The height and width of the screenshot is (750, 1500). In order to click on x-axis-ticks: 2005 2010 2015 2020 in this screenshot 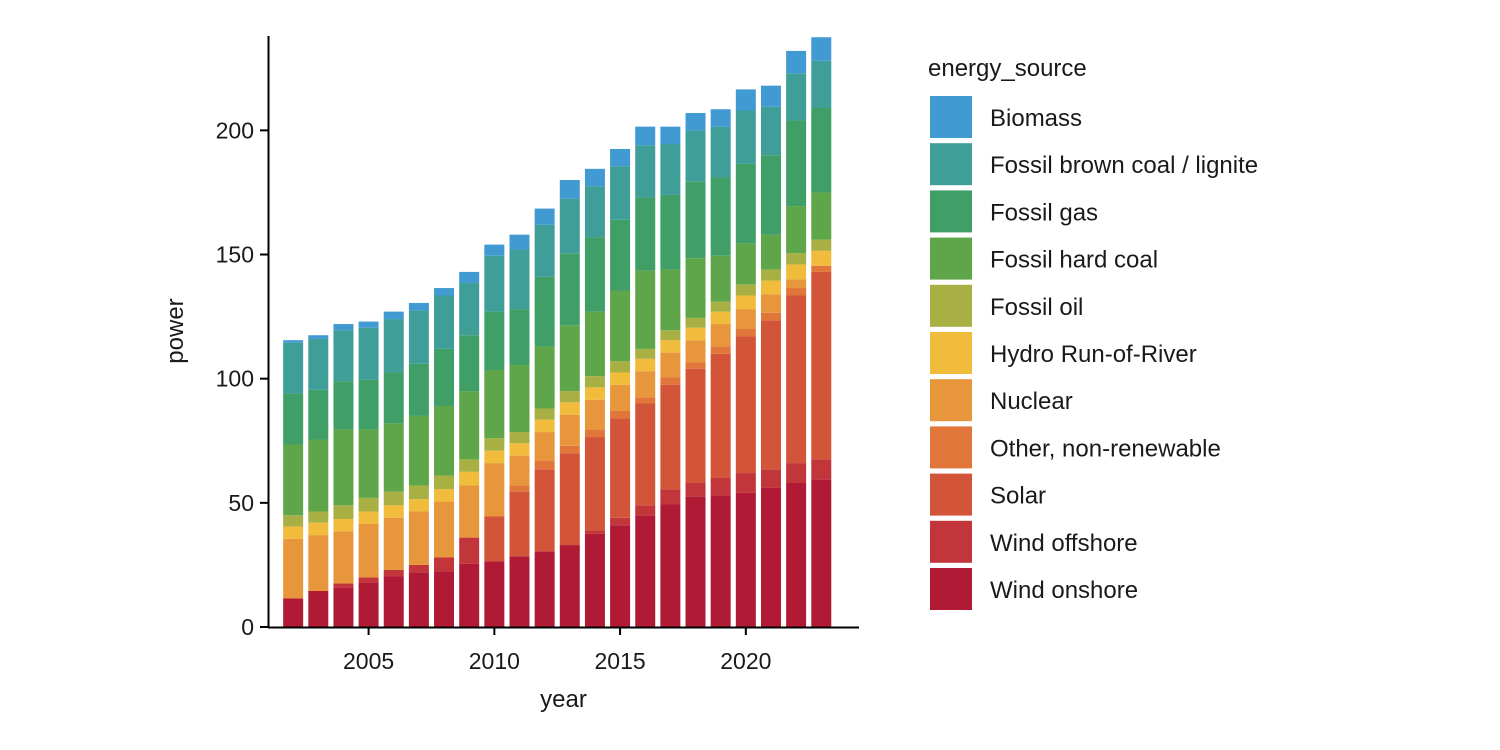, I will do `click(557, 650)`.